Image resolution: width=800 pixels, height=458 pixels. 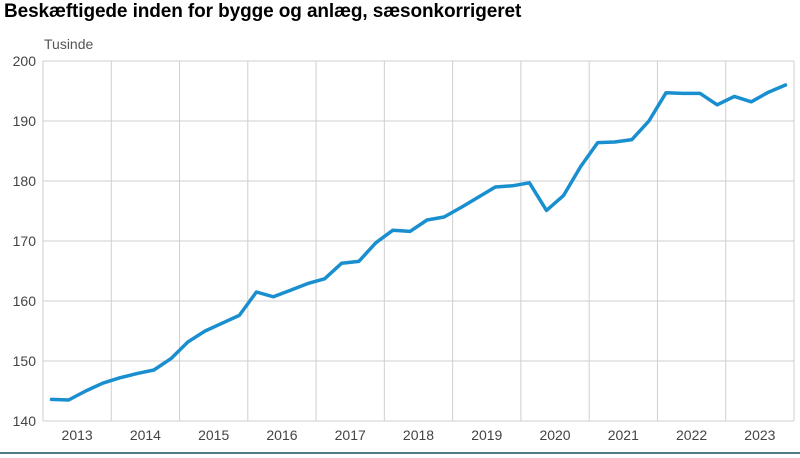 What do you see at coordinates (25, 181) in the screenshot?
I see `y-tick-label: 180` at bounding box center [25, 181].